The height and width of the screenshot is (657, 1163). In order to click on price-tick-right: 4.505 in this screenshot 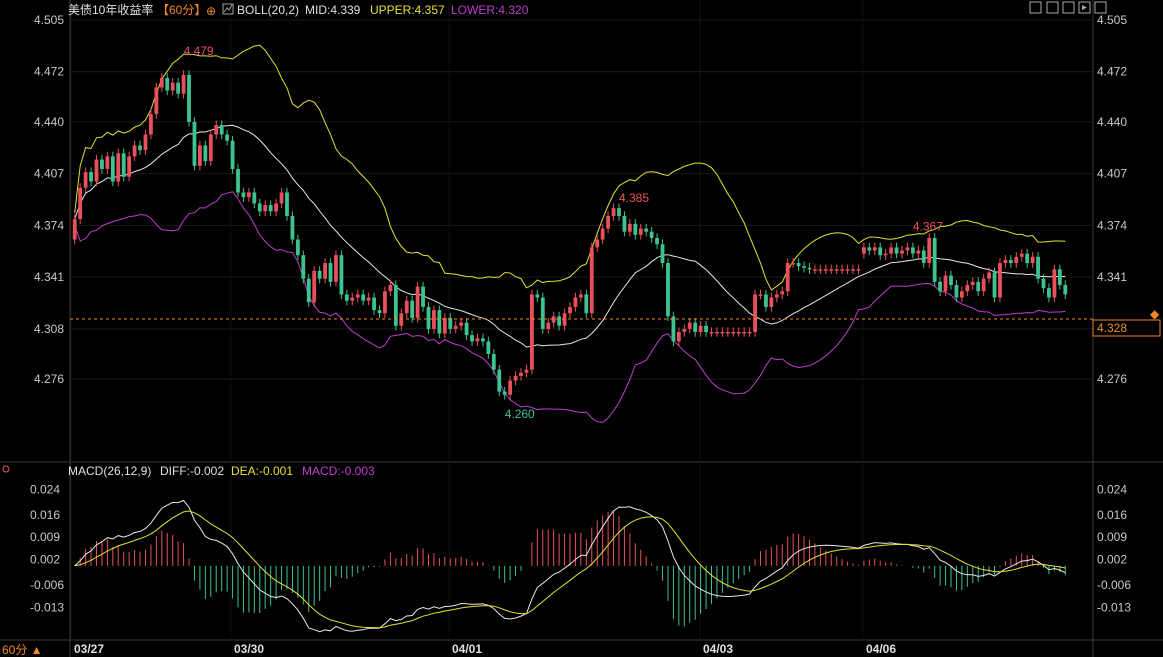, I will do `click(1112, 20)`.